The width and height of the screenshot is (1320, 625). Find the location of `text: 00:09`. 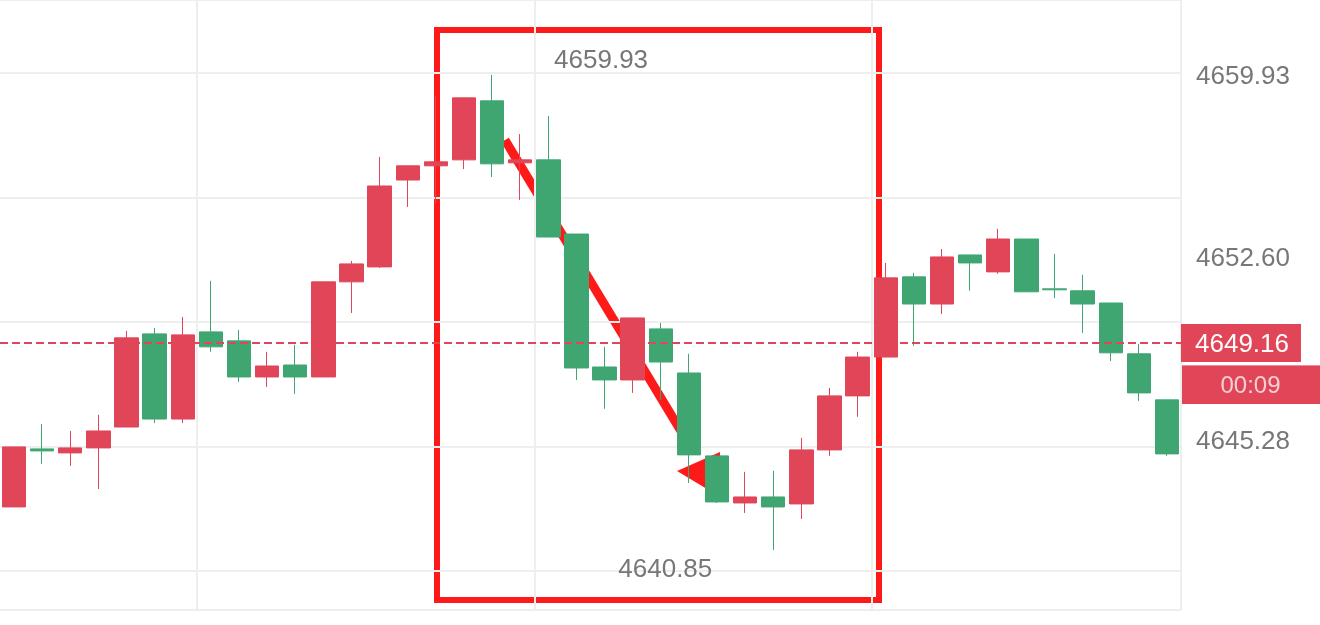

text: 00:09 is located at coordinates (1250, 385).